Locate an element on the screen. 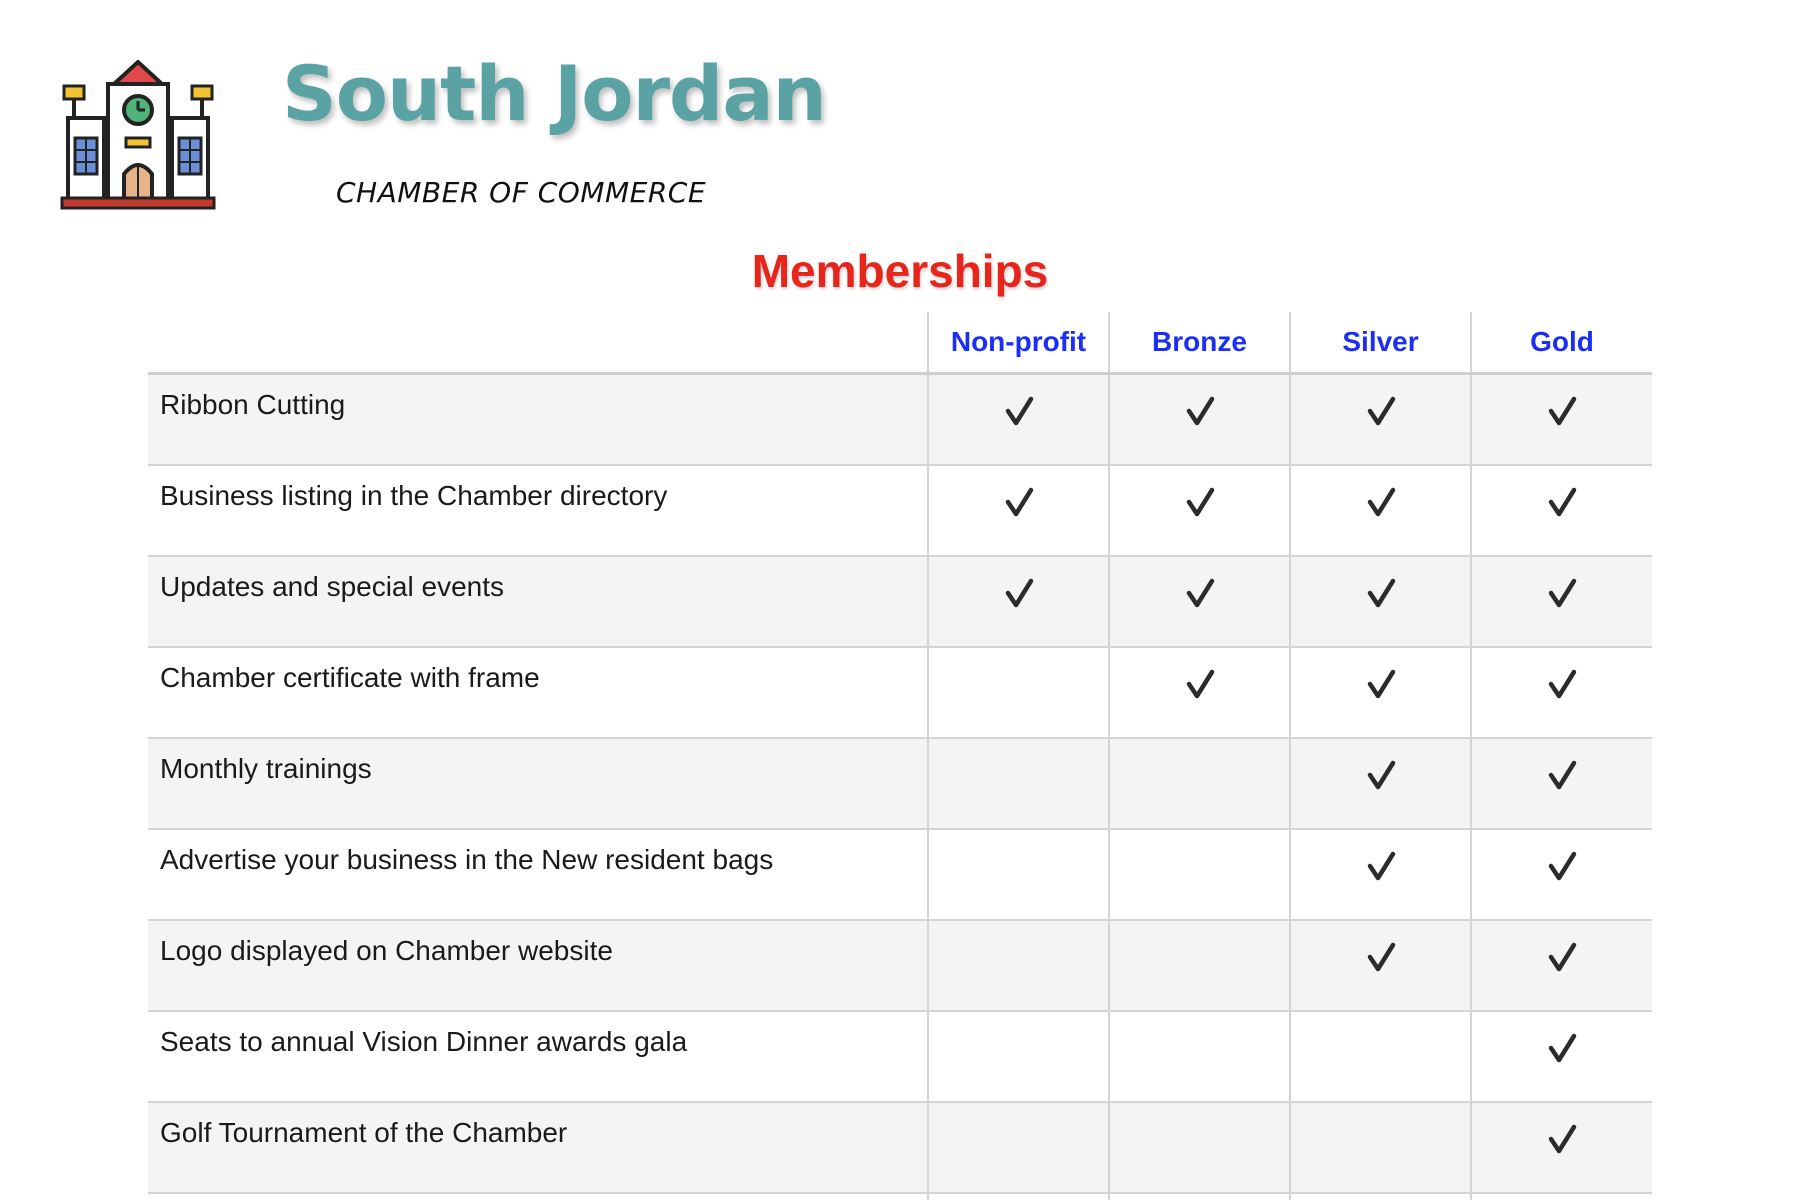 The width and height of the screenshot is (1800, 1200). table-row: Updates and special events is located at coordinates (900, 602).